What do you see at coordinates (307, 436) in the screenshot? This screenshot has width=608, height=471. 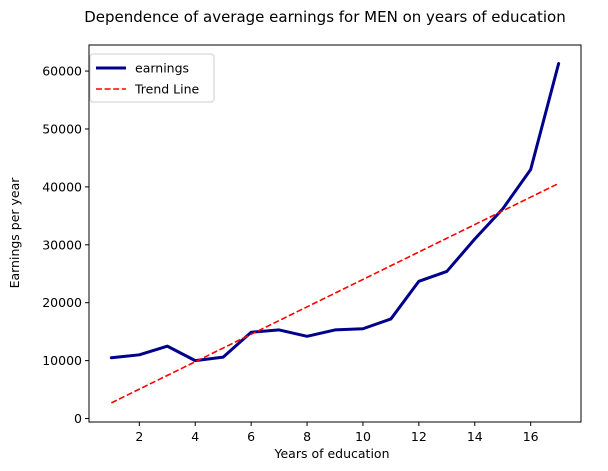 I see `x-tick-label: 8` at bounding box center [307, 436].